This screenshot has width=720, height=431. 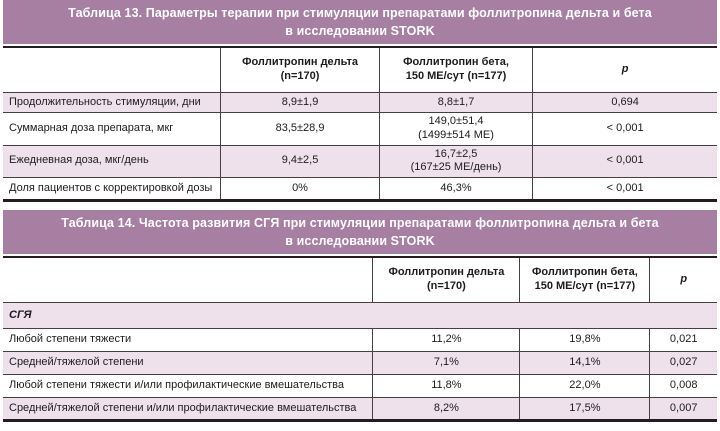 I want to click on value-delta: 11,8%, so click(x=446, y=386).